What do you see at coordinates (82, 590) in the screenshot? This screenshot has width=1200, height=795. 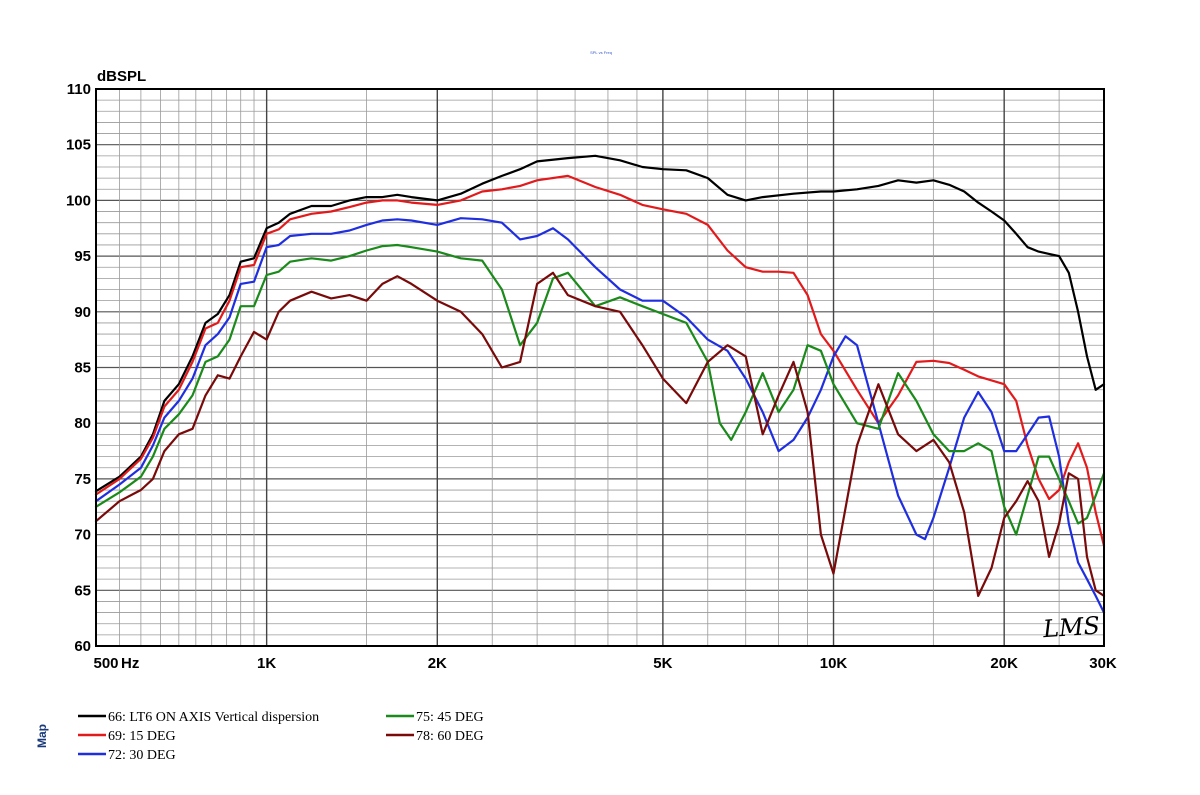 I see `y-tick-label: 65` at bounding box center [82, 590].